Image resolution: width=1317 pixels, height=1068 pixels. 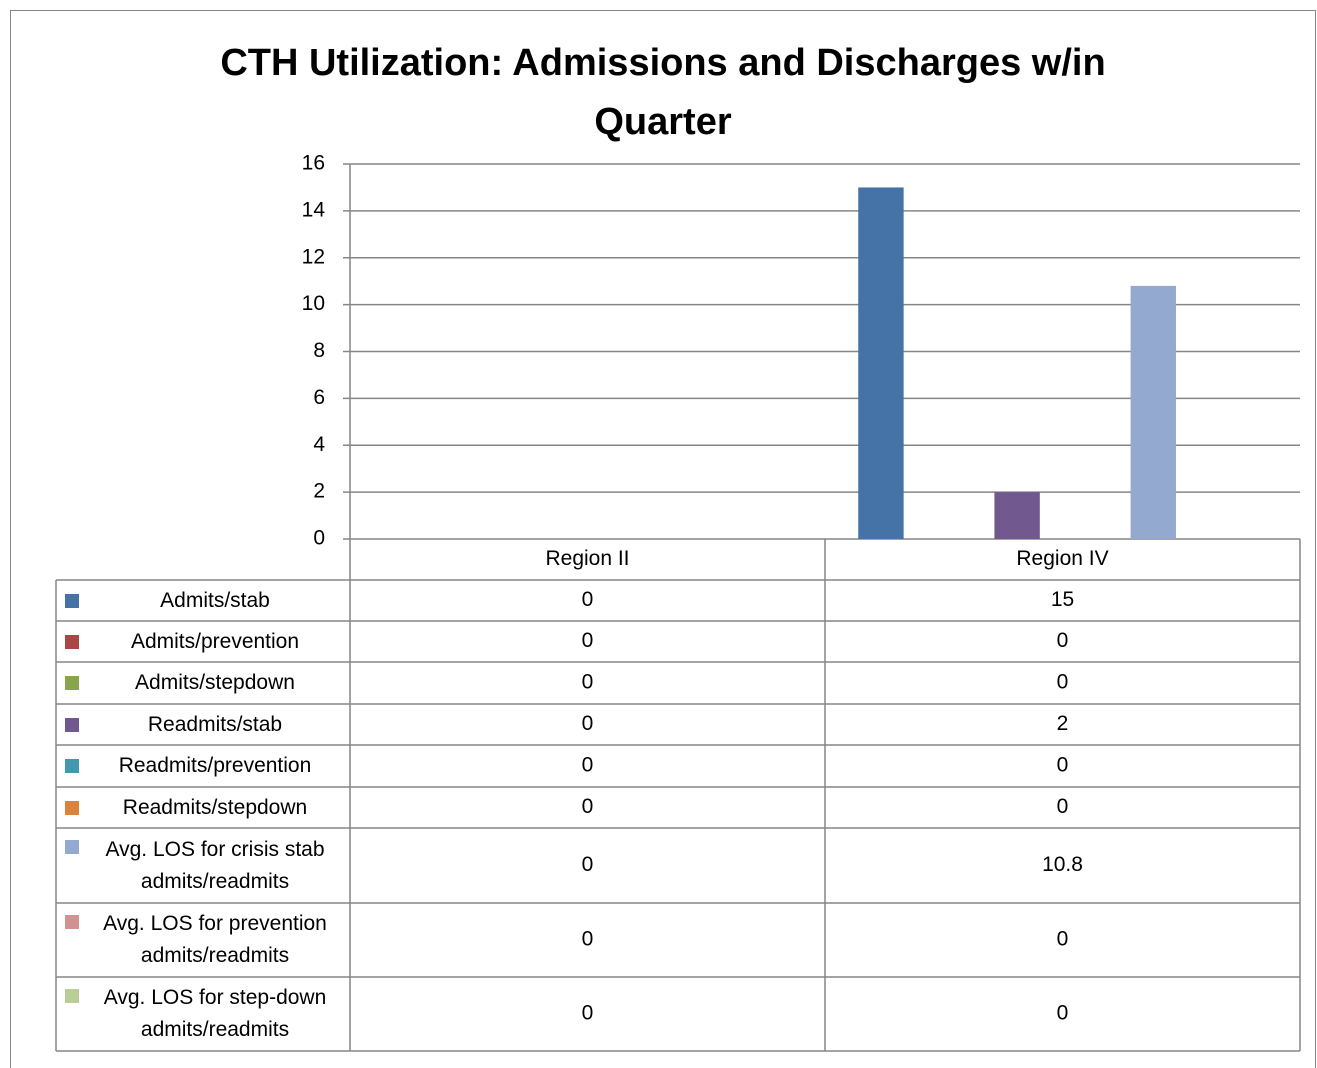 I want to click on x-tick-label: Region IV, so click(x=1062, y=558).